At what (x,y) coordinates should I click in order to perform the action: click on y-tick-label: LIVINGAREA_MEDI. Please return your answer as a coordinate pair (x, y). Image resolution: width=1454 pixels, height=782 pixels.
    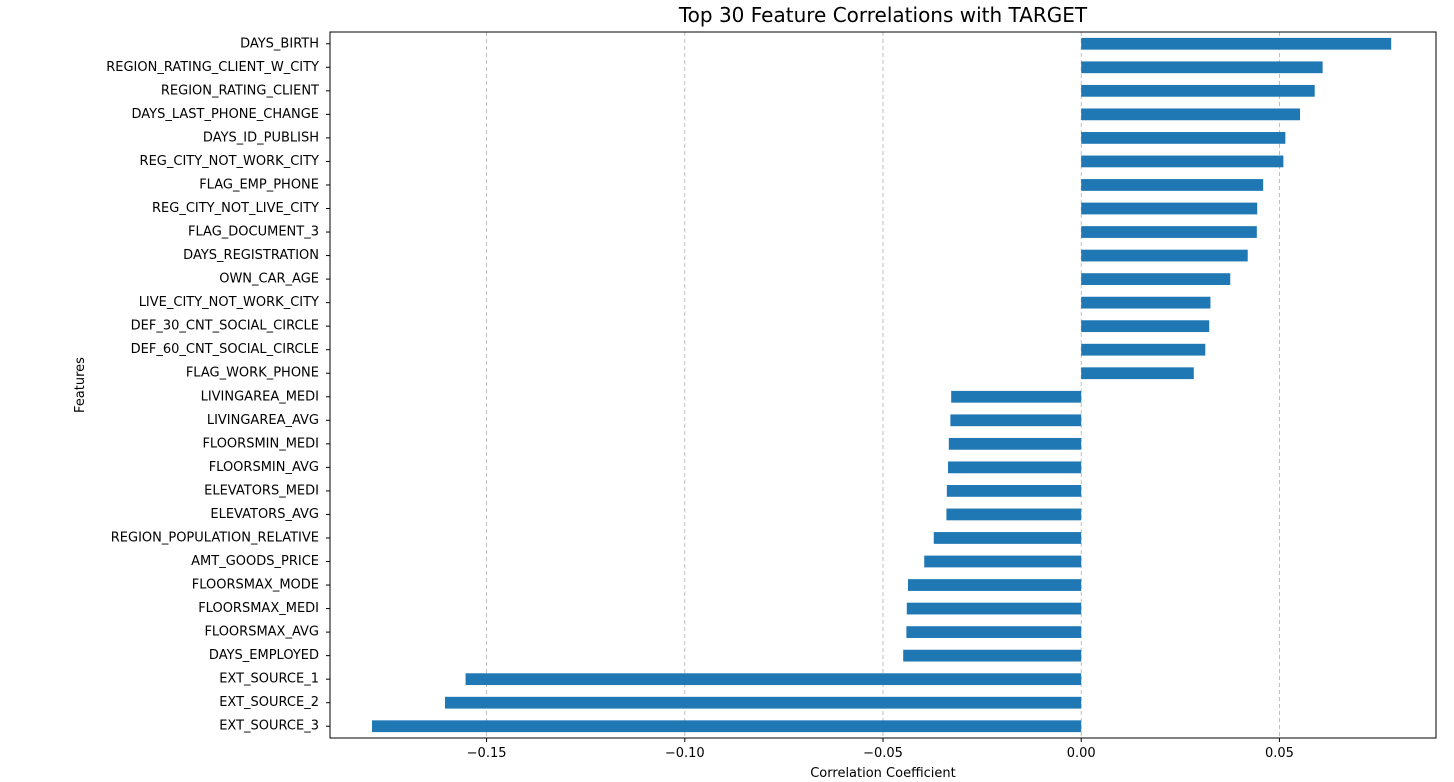
    Looking at the image, I should click on (260, 396).